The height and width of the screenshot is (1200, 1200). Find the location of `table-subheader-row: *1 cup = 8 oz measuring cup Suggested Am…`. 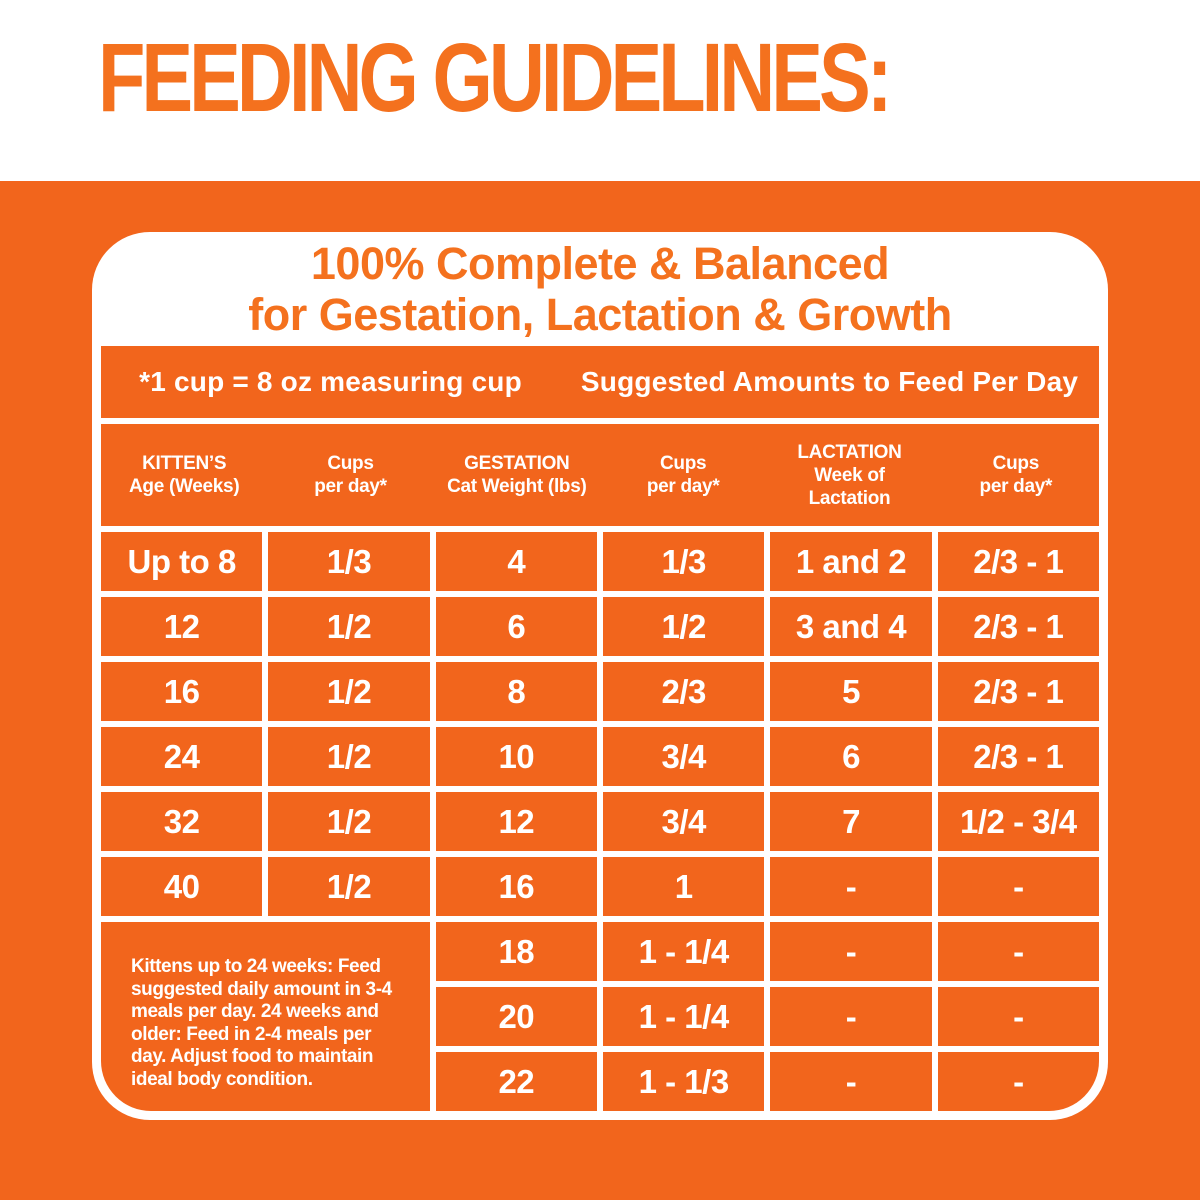

table-subheader-row: *1 cup = 8 oz measuring cup Suggested Am… is located at coordinates (600, 382).